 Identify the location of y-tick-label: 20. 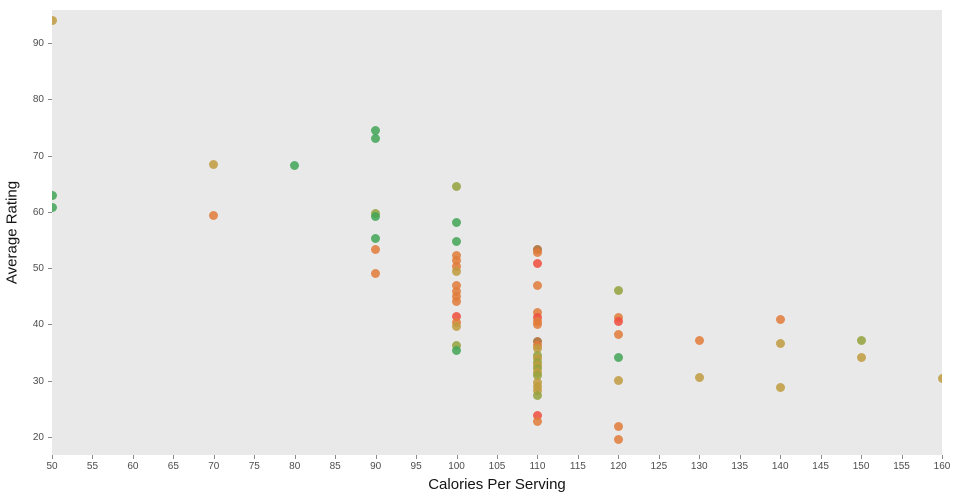
(38, 437).